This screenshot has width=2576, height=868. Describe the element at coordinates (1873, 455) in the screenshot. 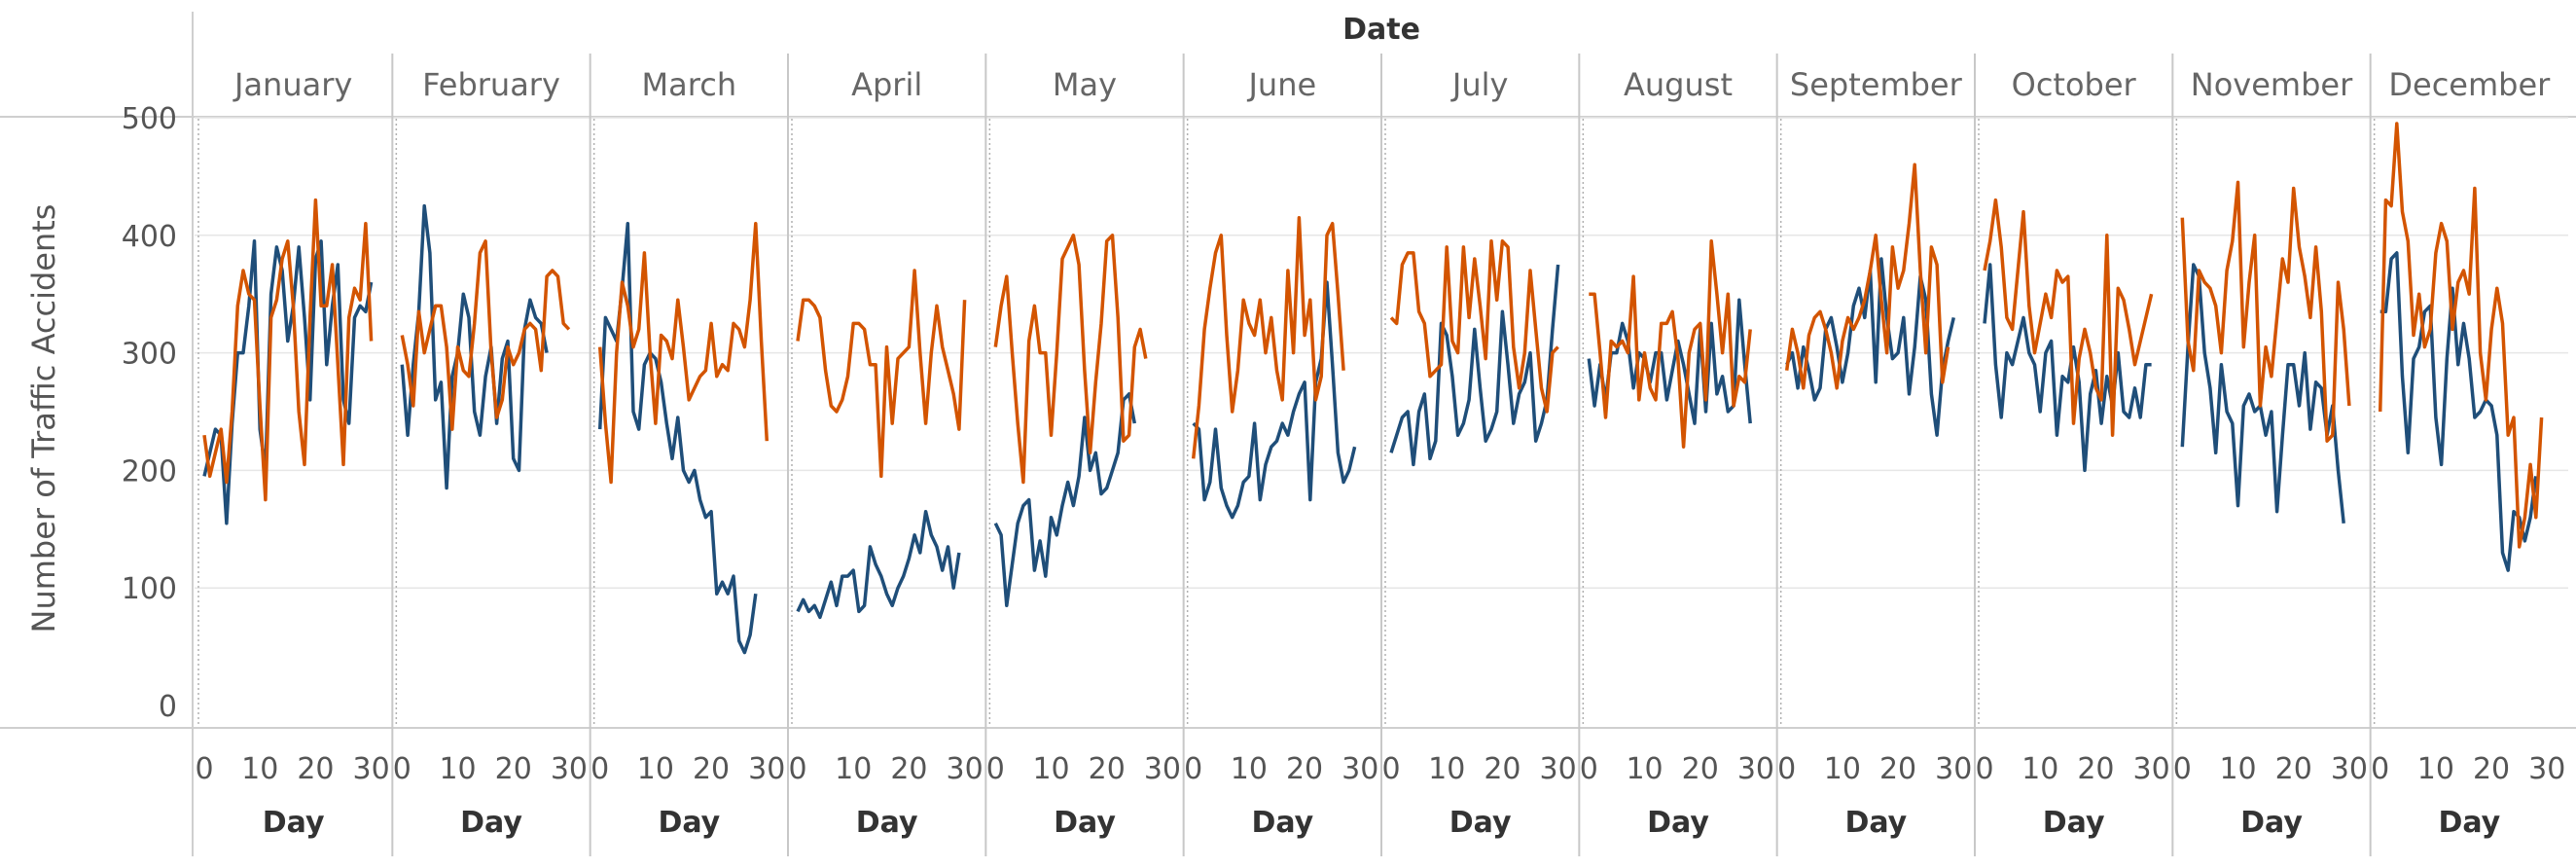

I see `month-panel-september: September 0 10 20 30 Day` at that location.